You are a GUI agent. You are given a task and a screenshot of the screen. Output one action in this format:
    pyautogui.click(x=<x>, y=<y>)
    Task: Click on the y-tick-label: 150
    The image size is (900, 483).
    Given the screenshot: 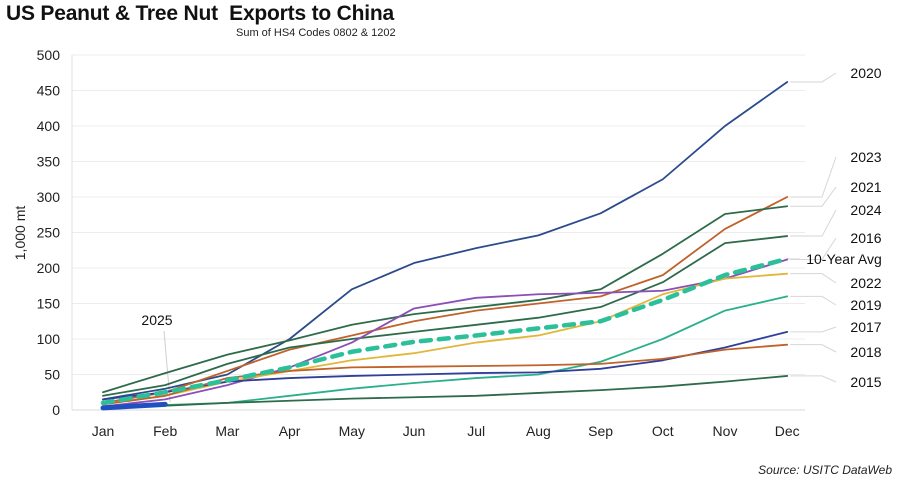 What is the action you would take?
    pyautogui.click(x=49, y=304)
    